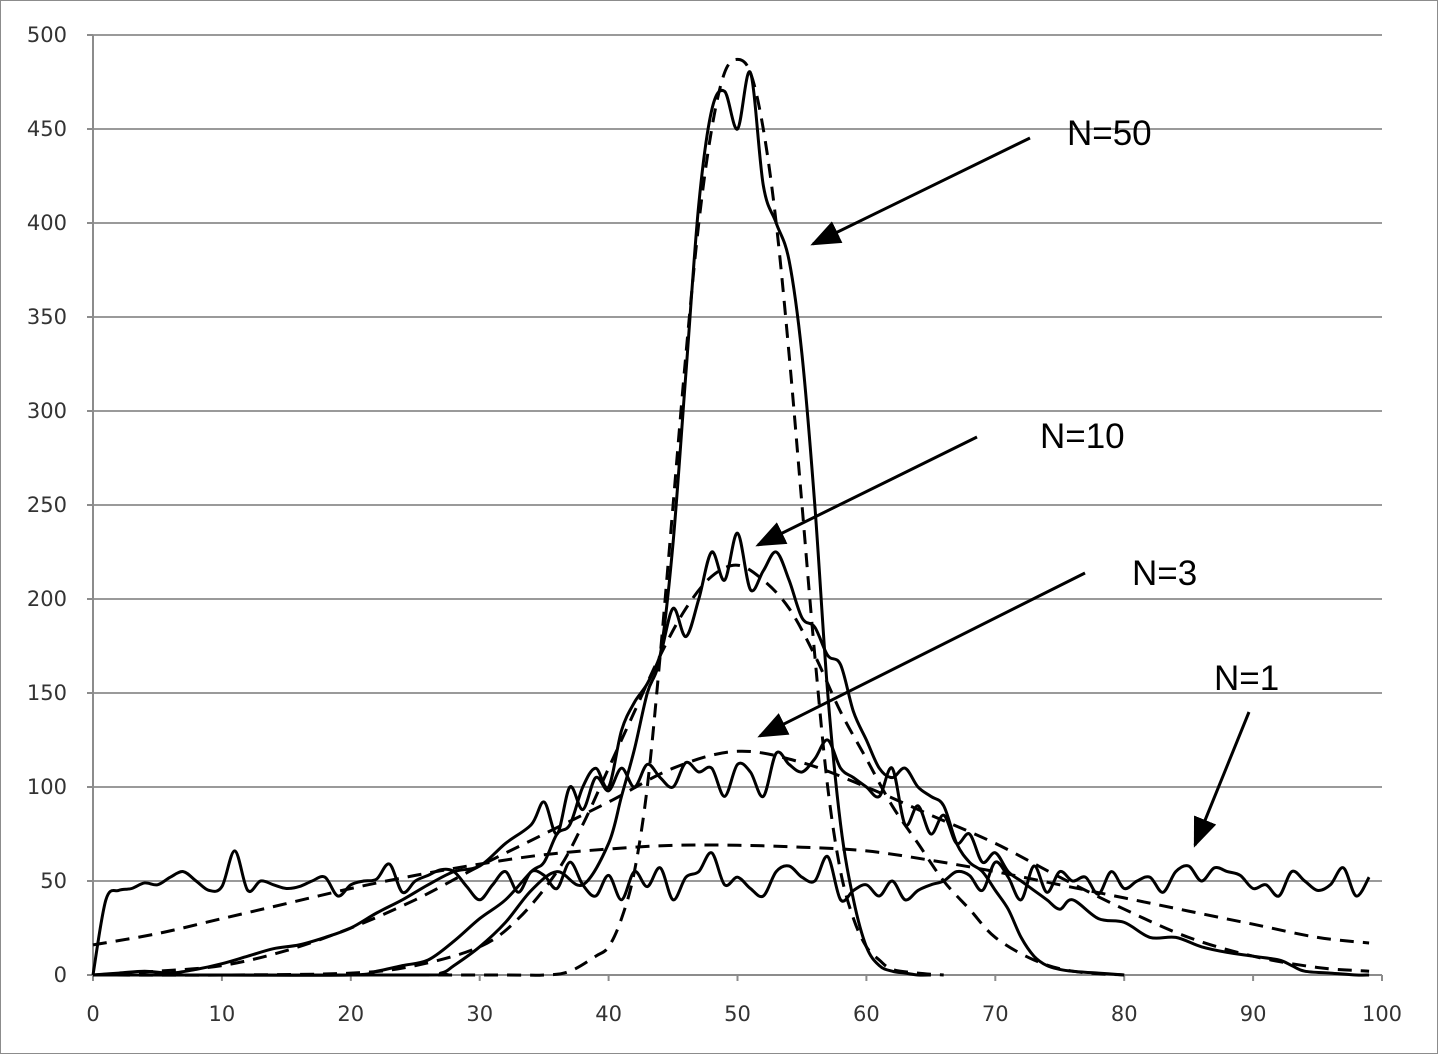  I want to click on y-tick-label: 150, so click(47, 693).